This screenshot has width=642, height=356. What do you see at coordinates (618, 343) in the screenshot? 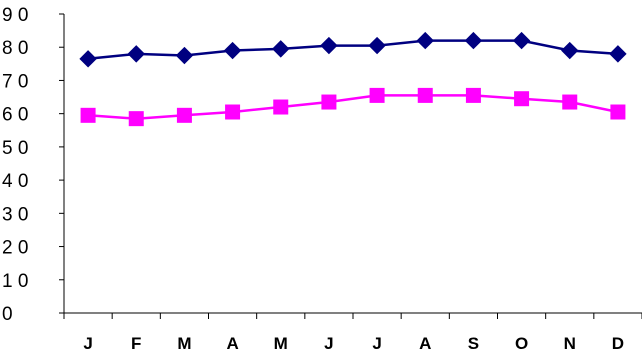
I see `x-tick-label: D` at bounding box center [618, 343].